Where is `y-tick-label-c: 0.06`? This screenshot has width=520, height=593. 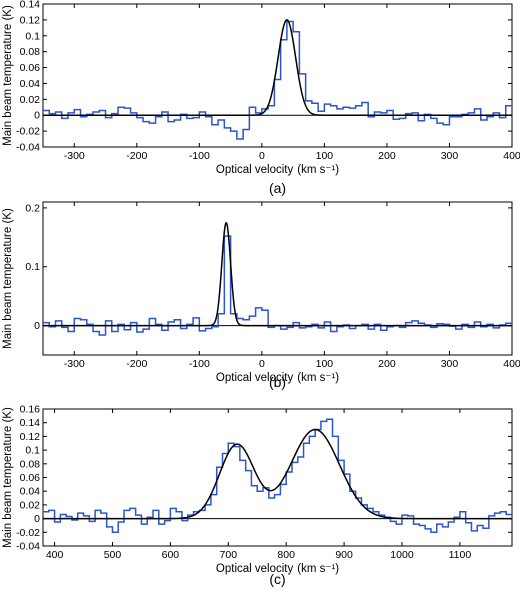 y-tick-label-c: 0.06 is located at coordinates (30, 478).